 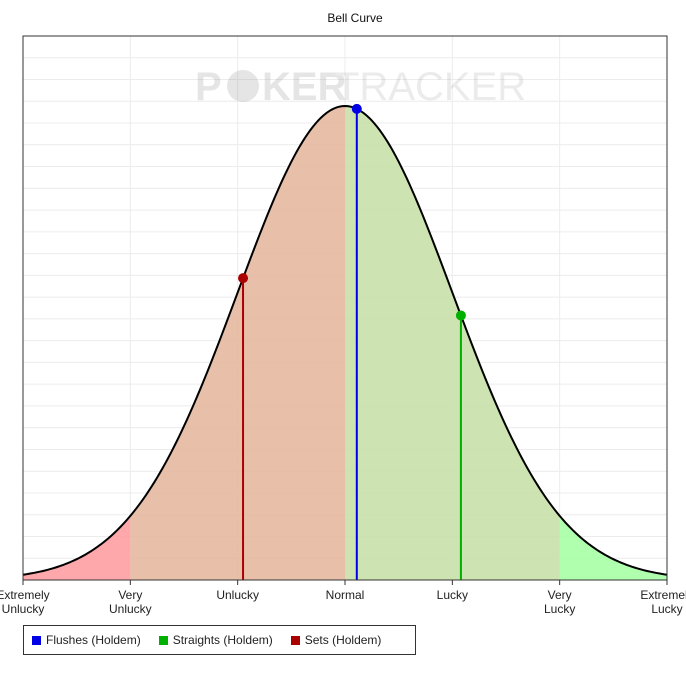 I want to click on legend-item: Straights (Holdem), so click(x=215, y=640).